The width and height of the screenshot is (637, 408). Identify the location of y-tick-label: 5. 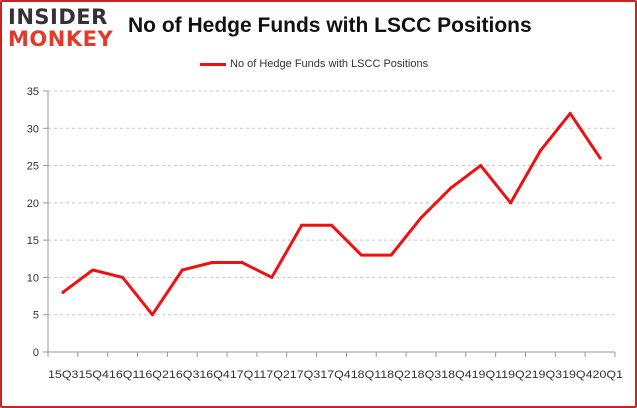
(36, 316).